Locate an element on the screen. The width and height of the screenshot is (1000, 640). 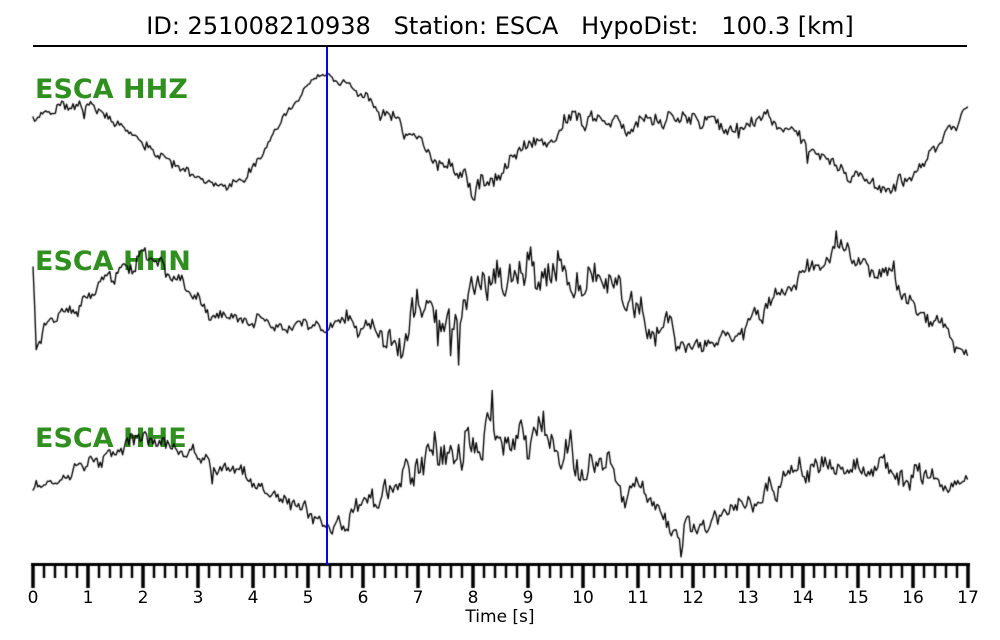
x-tick-label: 10 is located at coordinates (583, 598).